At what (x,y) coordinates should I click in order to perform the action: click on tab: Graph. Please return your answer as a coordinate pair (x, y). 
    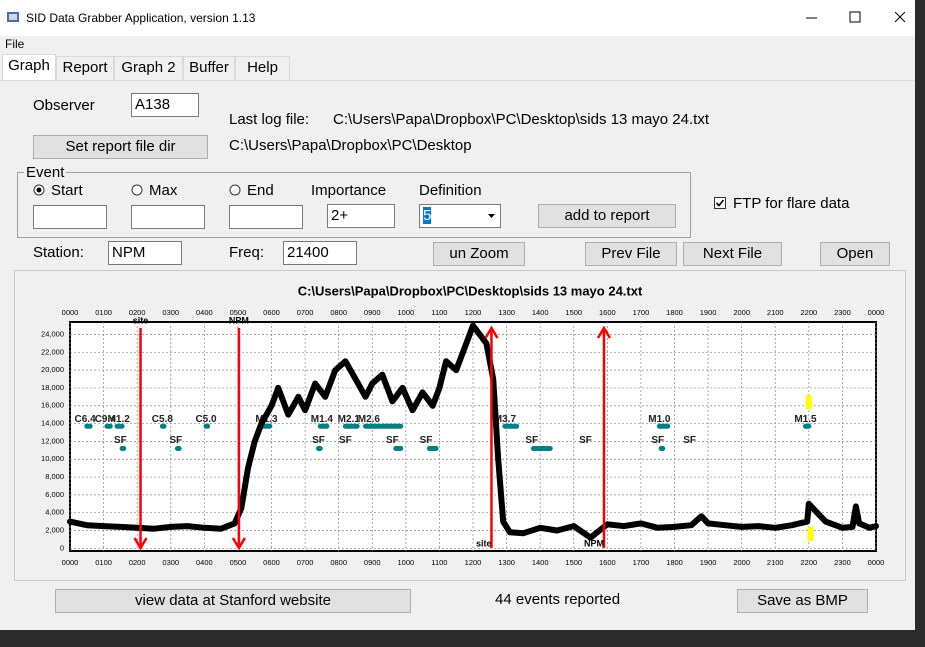
    Looking at the image, I should click on (29, 67).